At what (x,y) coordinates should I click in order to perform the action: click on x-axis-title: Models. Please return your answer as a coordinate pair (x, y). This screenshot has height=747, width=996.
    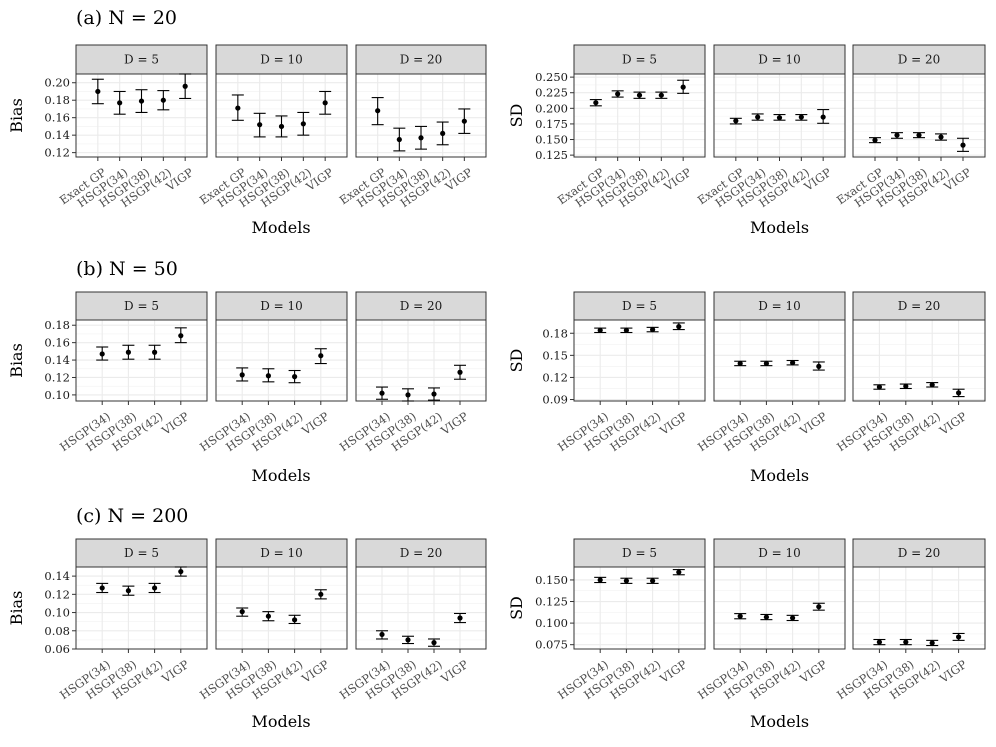
    Looking at the image, I should click on (779, 227).